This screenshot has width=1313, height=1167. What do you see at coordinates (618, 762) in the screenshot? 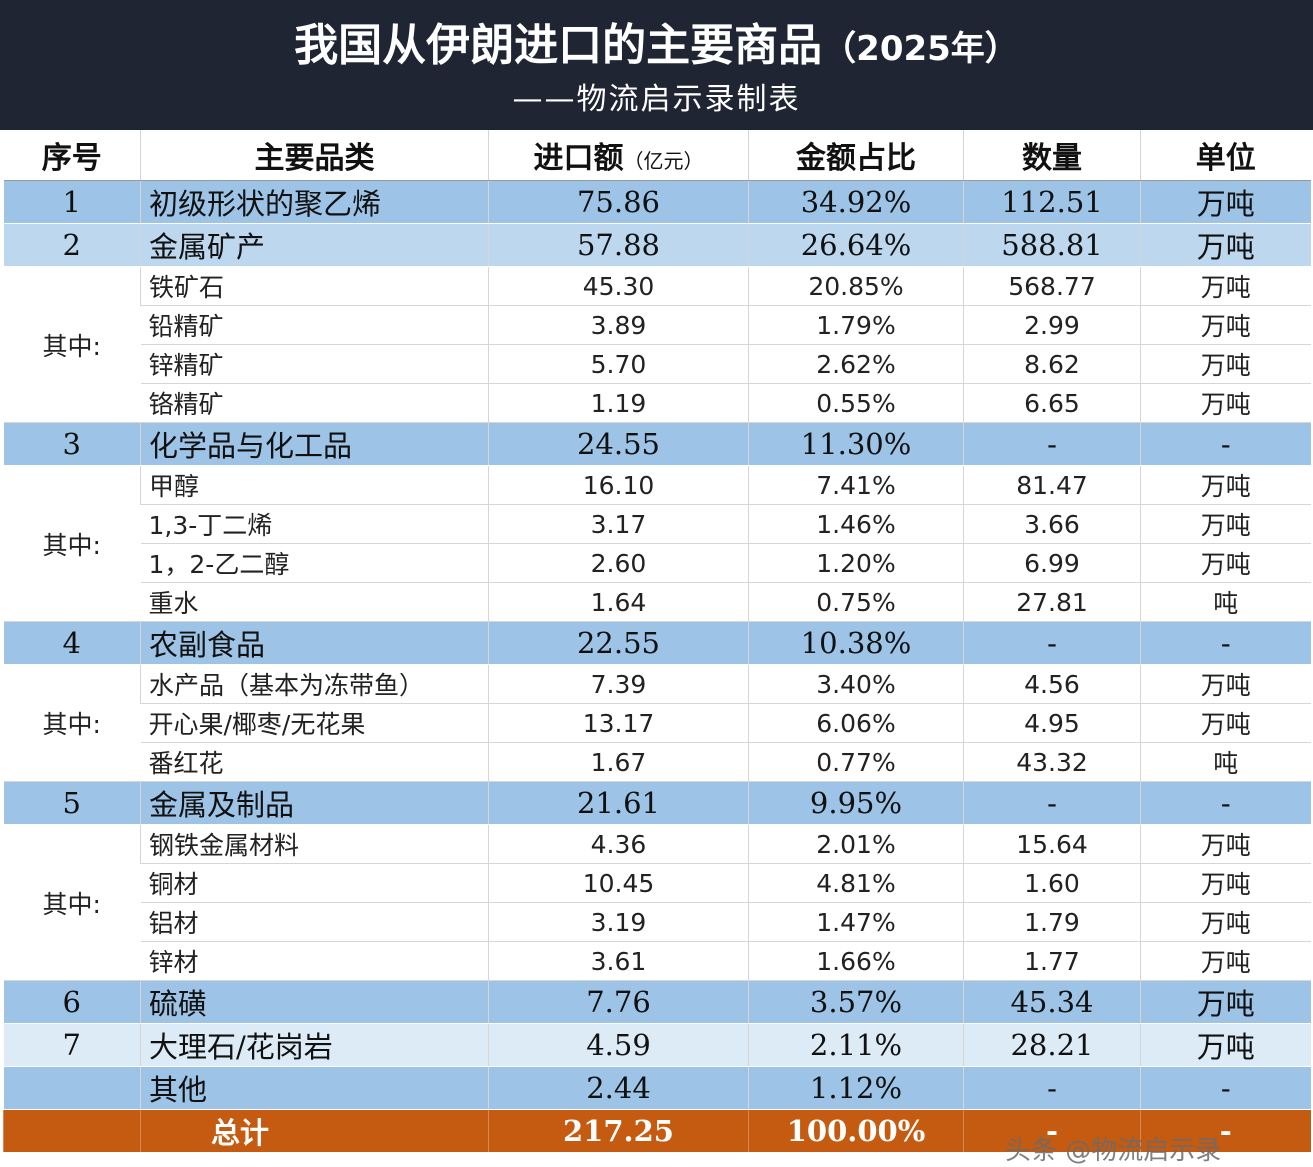
I see `cell-amount: 1.67` at bounding box center [618, 762].